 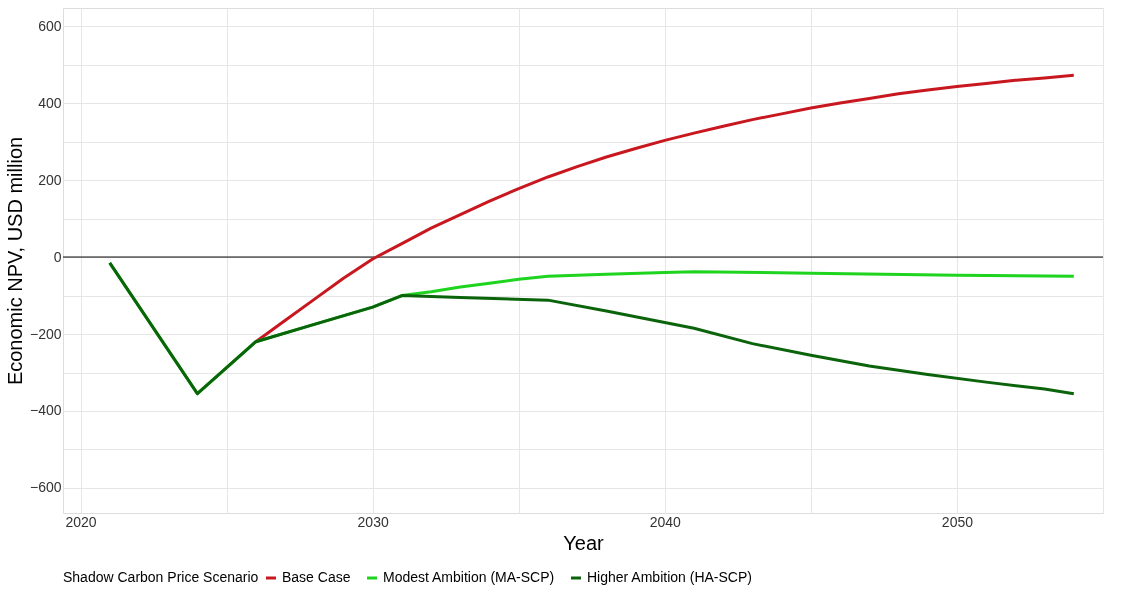 I want to click on y-tick-label: −400, so click(x=45, y=410).